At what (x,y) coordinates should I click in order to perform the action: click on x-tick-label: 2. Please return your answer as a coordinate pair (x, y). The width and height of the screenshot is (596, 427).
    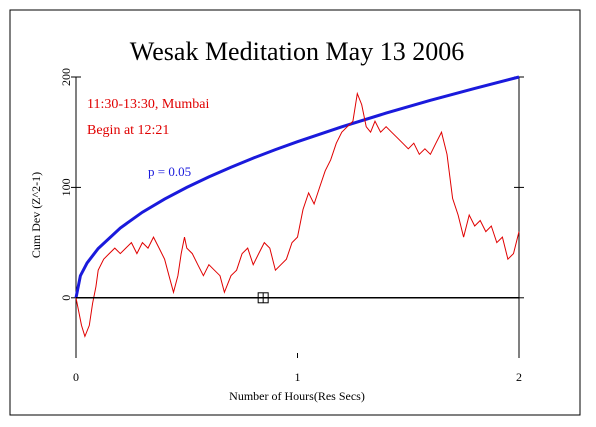
    Looking at the image, I should click on (519, 377).